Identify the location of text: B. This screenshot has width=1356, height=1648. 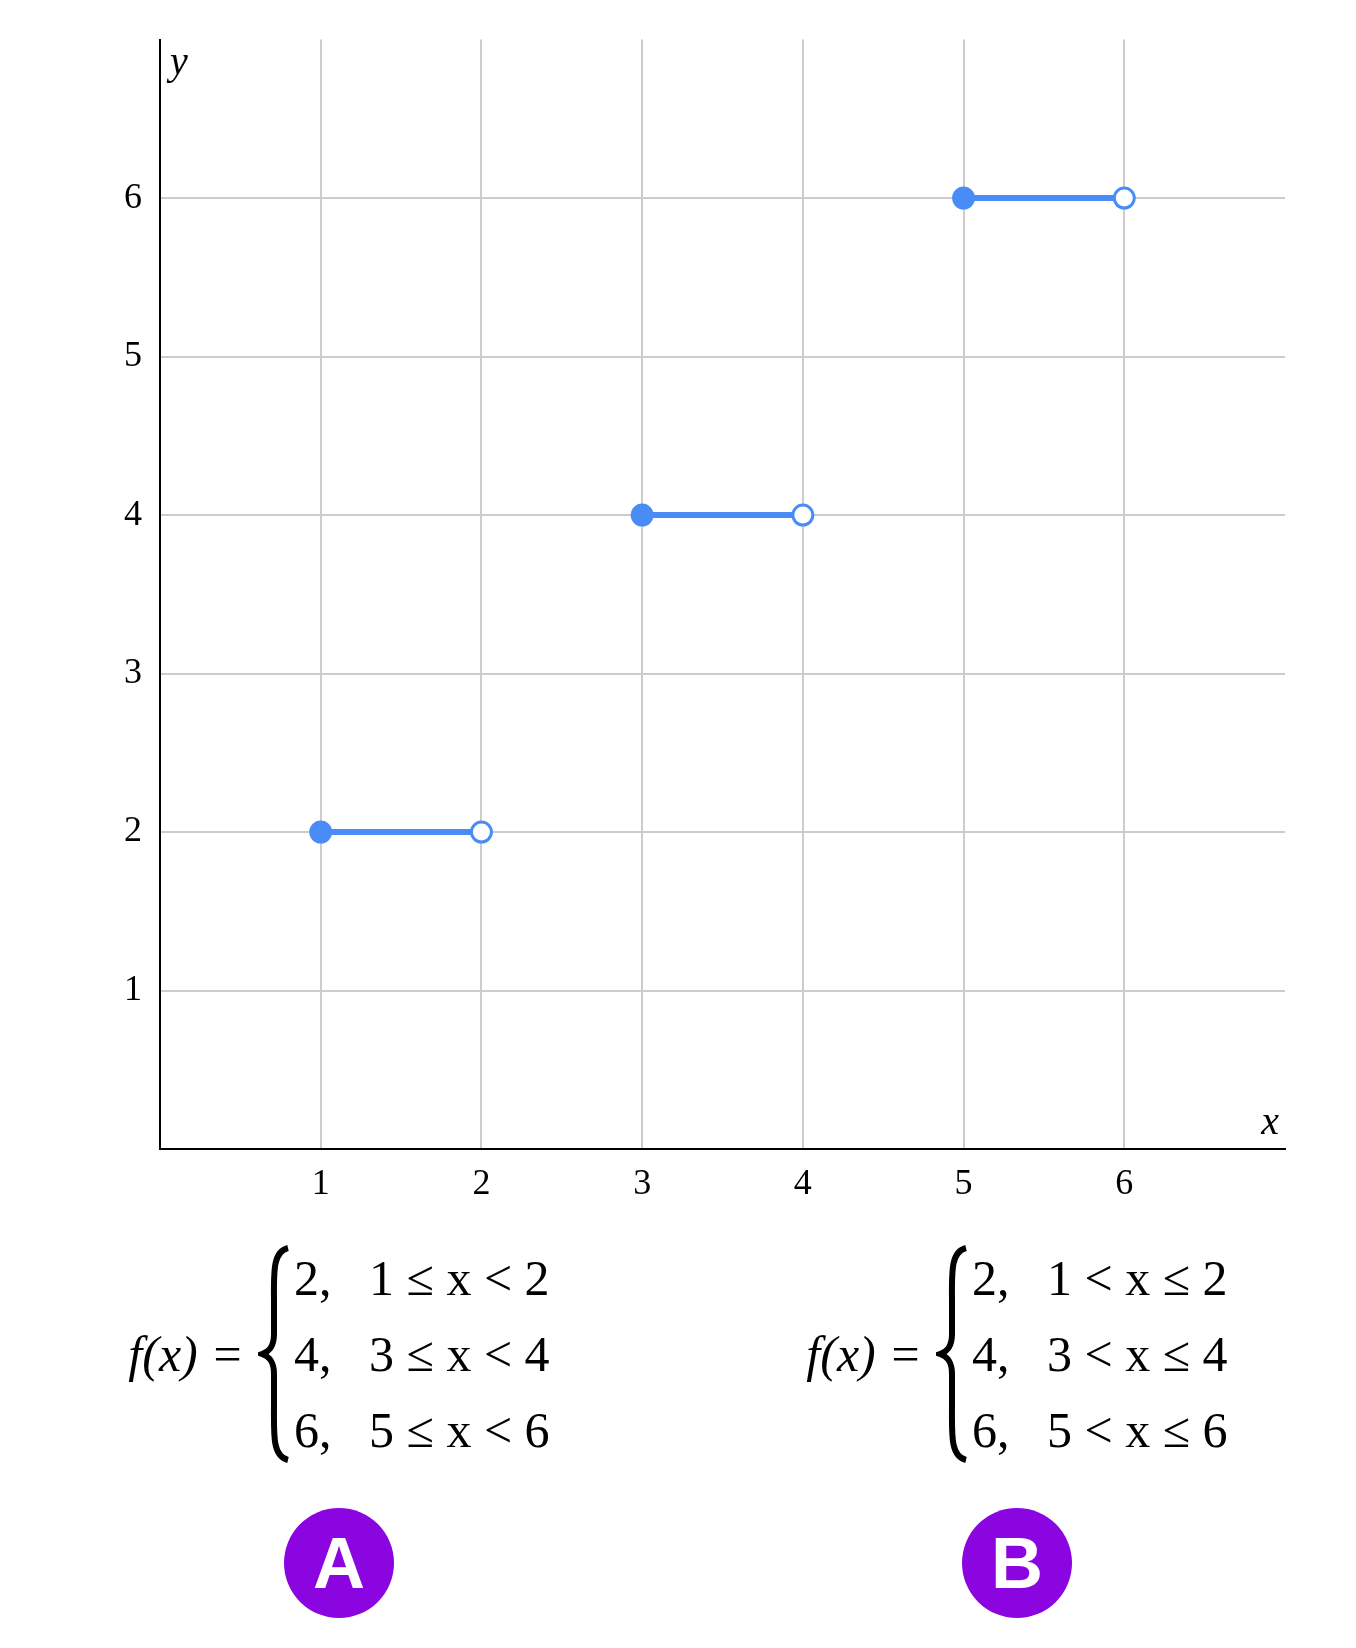
(1016, 1563).